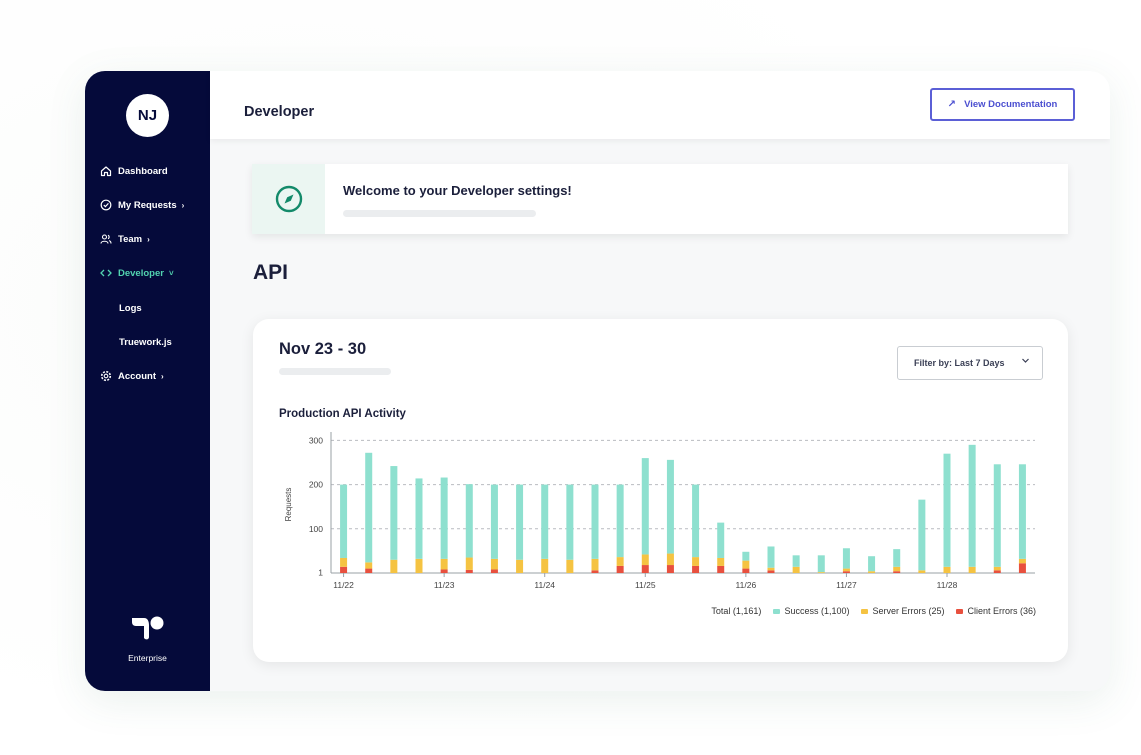  Describe the element at coordinates (817, 611) in the screenshot. I see `legend-label: Success (1,100)` at that location.